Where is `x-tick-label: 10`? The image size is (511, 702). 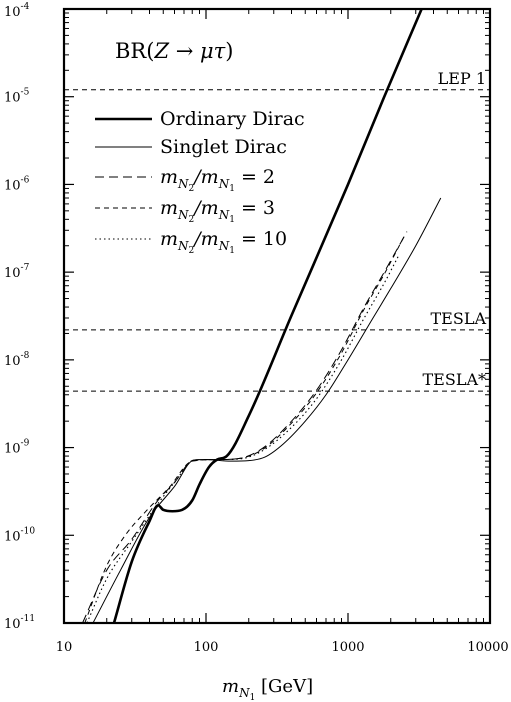 x-tick-label: 10 is located at coordinates (64, 647).